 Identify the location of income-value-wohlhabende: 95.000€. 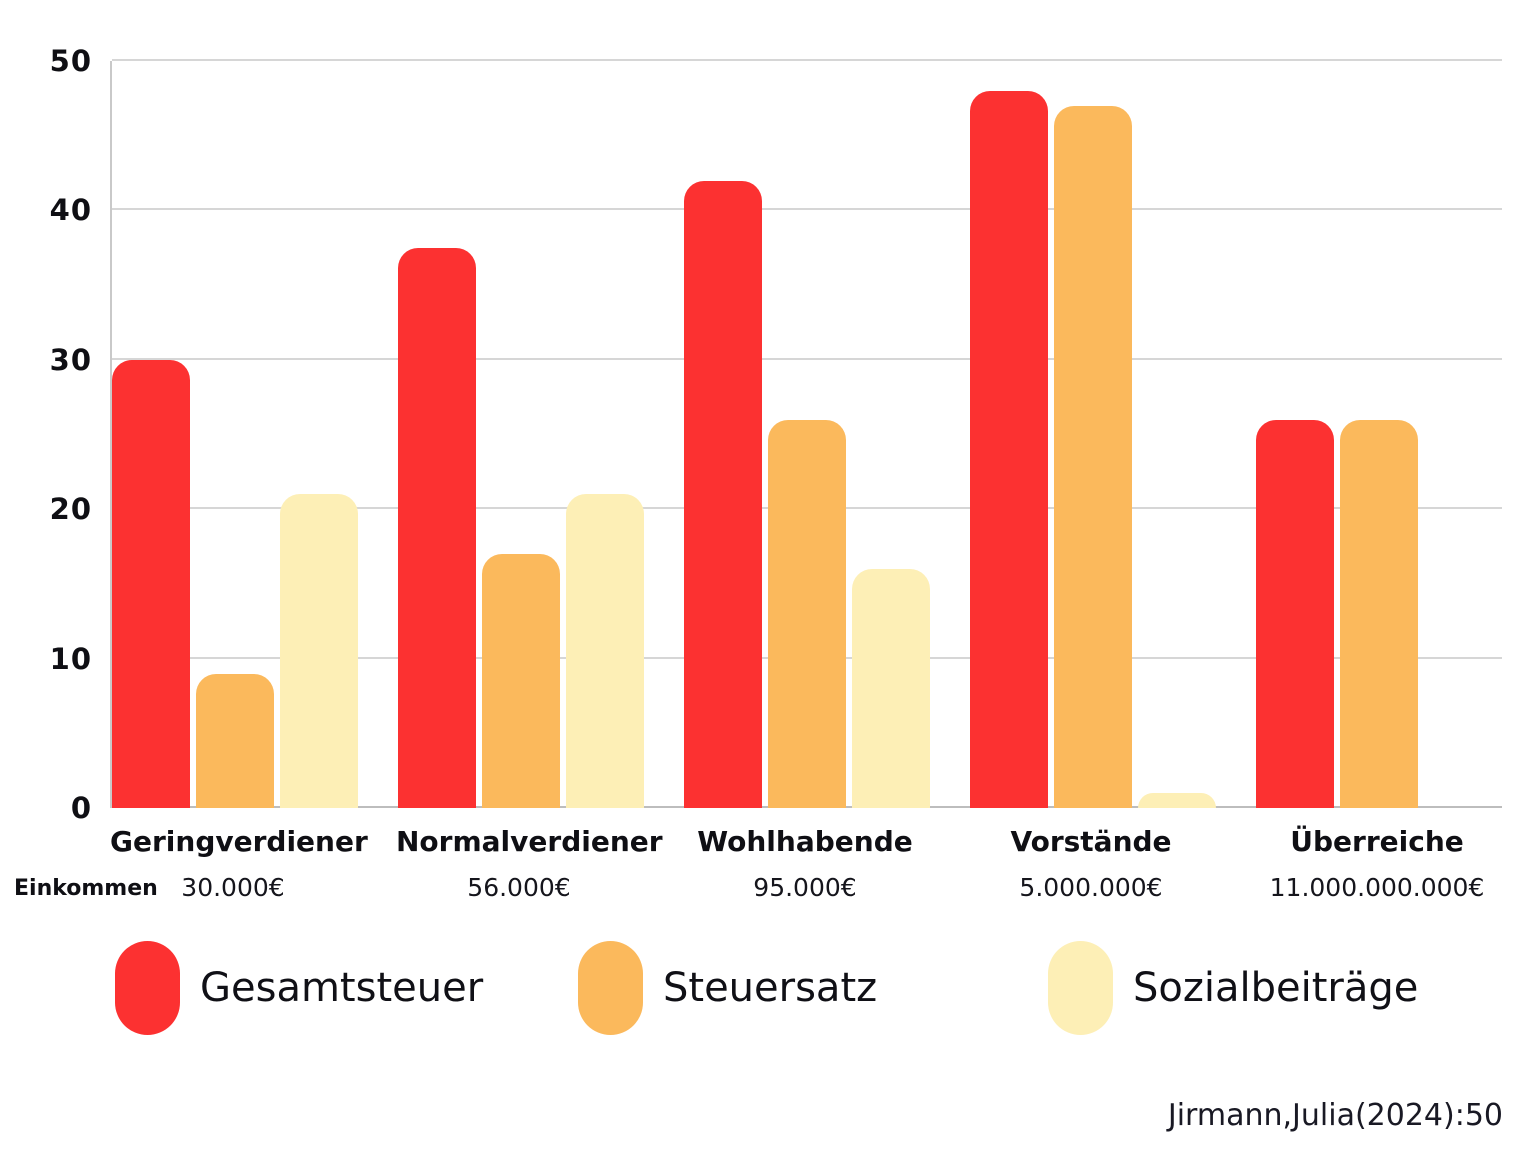
(805, 887).